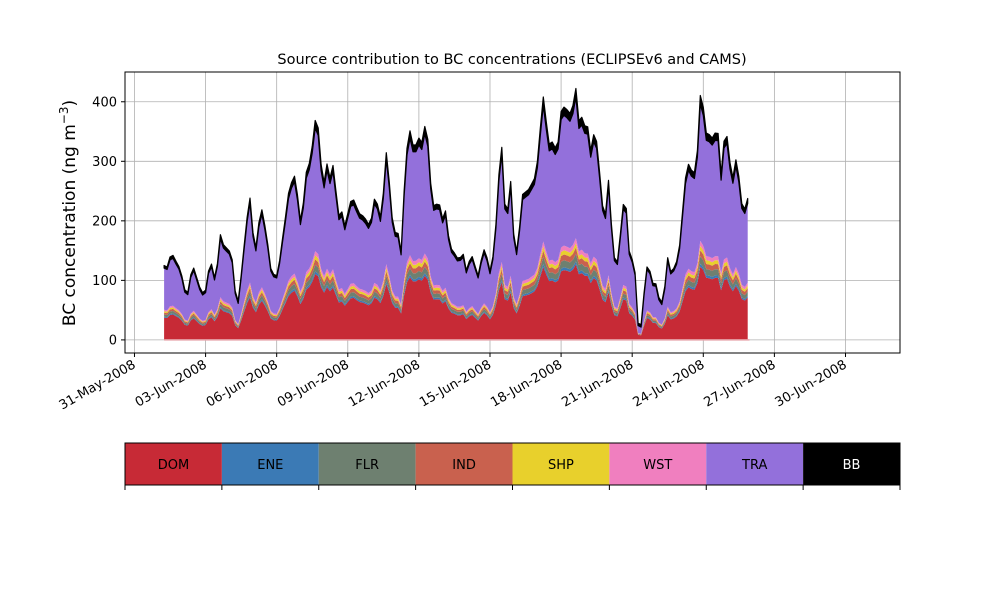 Image resolution: width=1000 pixels, height=600 pixels. Describe the element at coordinates (70, 103) in the screenshot. I see `y-axis-label-close: )` at that location.